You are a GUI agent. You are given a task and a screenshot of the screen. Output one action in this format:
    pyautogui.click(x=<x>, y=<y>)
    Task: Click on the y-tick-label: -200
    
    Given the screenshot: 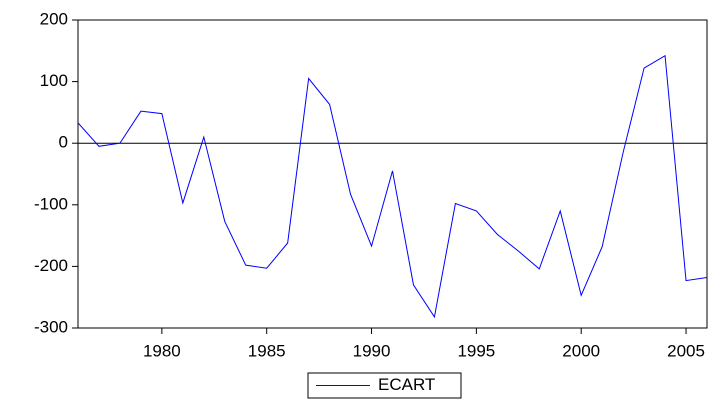 What is the action you would take?
    pyautogui.click(x=51, y=265)
    